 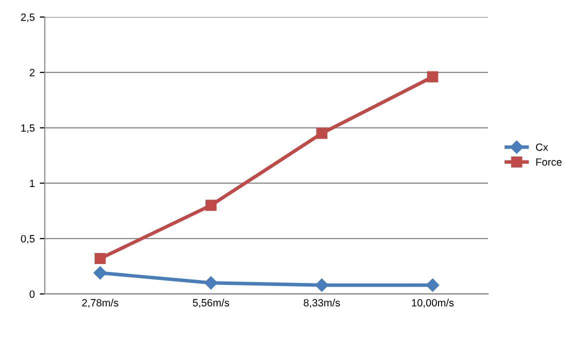 I want to click on x-tick-label: 10,00m/s, so click(x=433, y=303).